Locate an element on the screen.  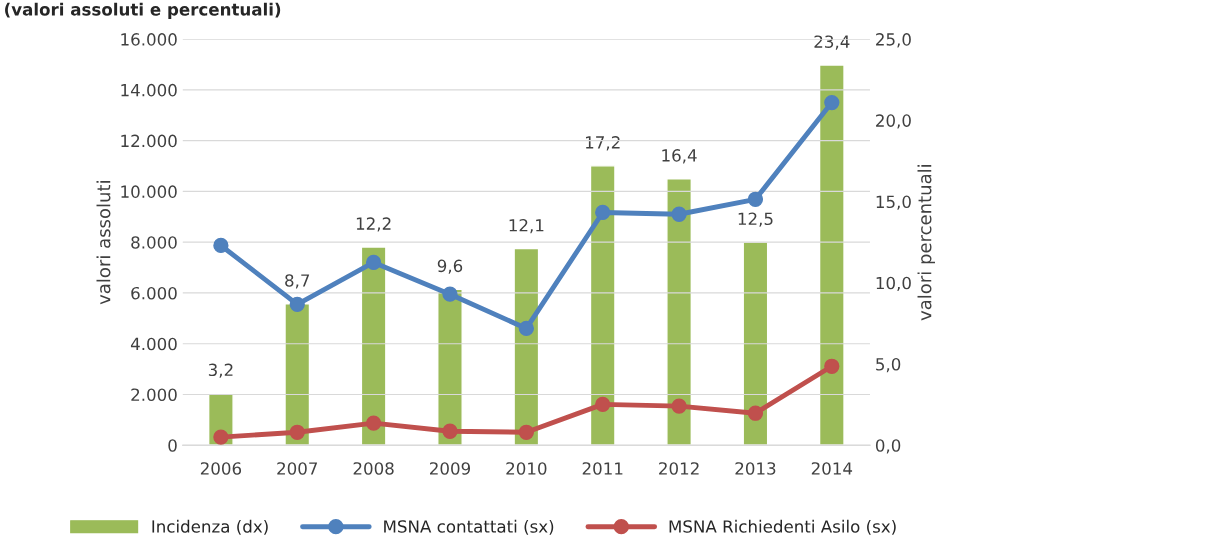
y-tick-label: 12.000 is located at coordinates (149, 141).